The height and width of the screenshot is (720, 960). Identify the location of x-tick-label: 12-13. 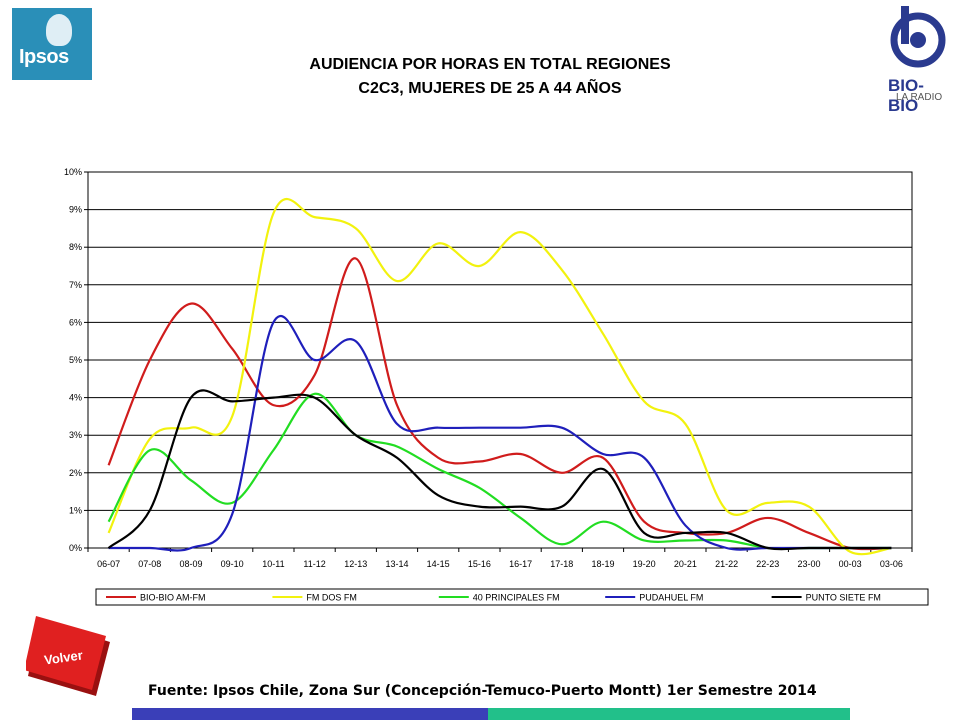
(355, 564).